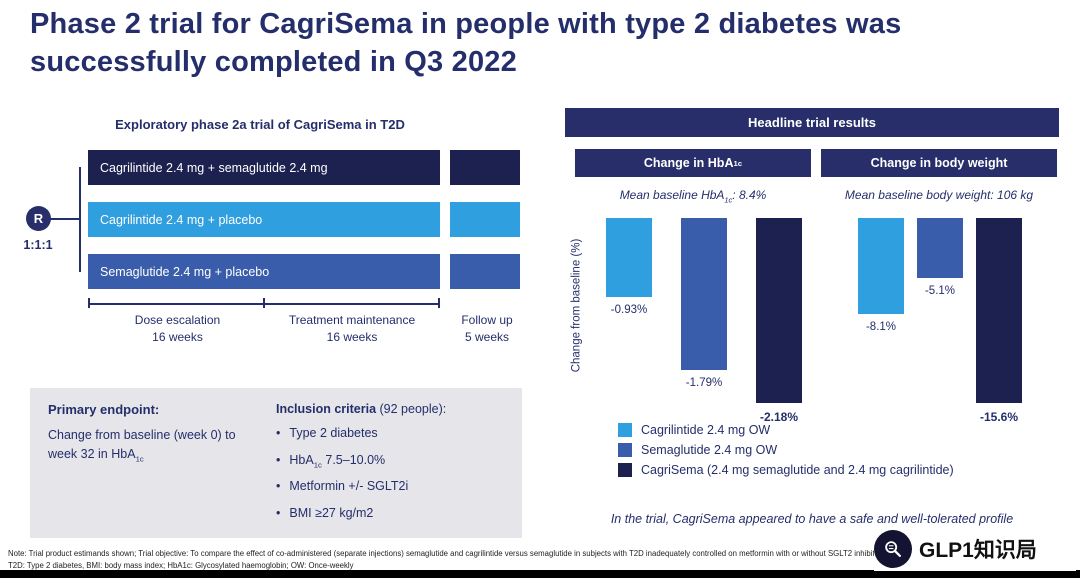  Describe the element at coordinates (337, 461) in the screenshot. I see `bullet-text: HbA1c 7.5–10.0%` at that location.